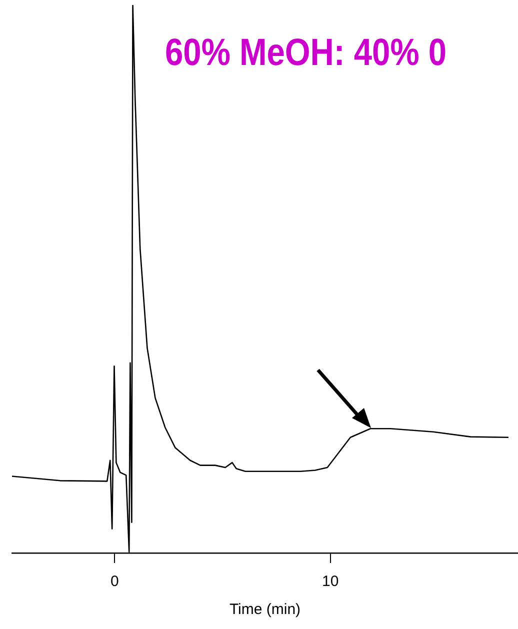 This screenshot has height=629, width=518. Describe the element at coordinates (114, 581) in the screenshot. I see `x-tick-label: 0` at that location.